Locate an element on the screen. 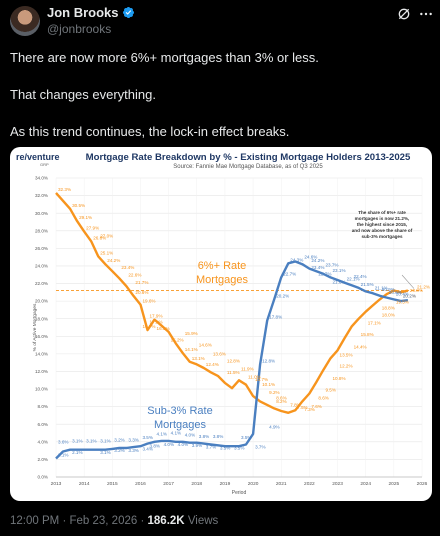 The height and width of the screenshot is (536, 440). data-label: 11.5% is located at coordinates (233, 372).